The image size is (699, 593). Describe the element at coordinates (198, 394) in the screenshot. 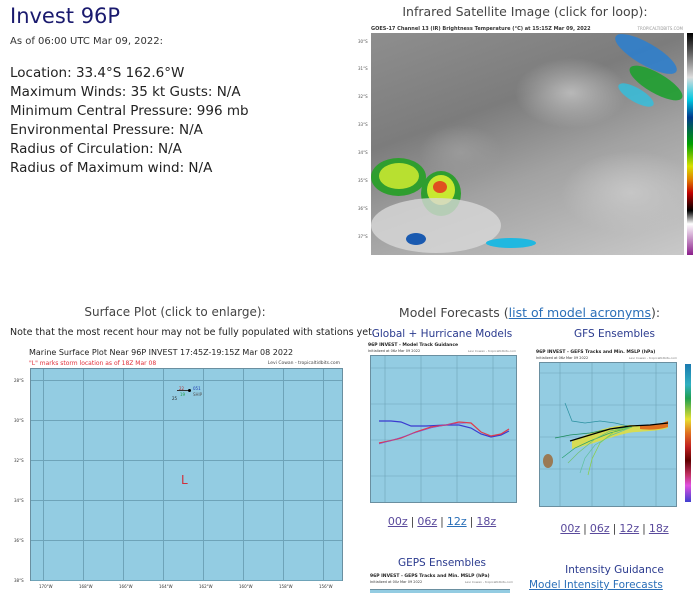

I see `station-id: SHIP` at that location.